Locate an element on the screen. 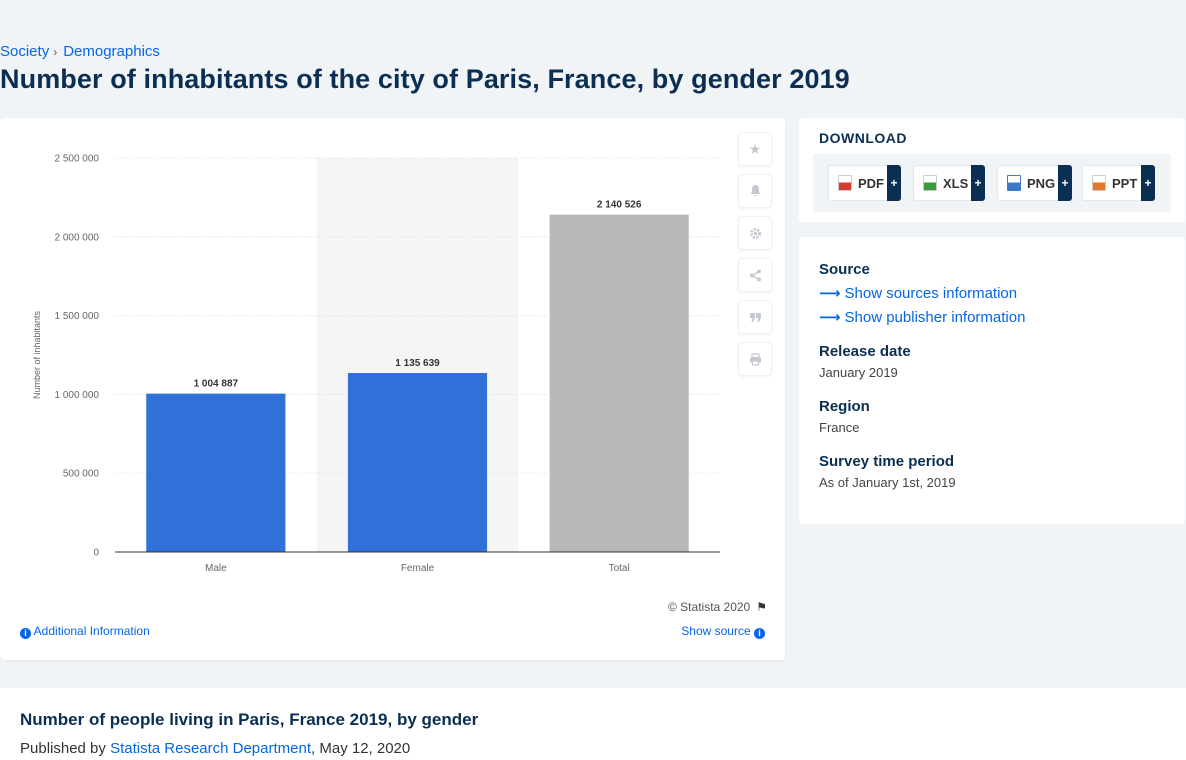  png-file-icon is located at coordinates (1014, 183).